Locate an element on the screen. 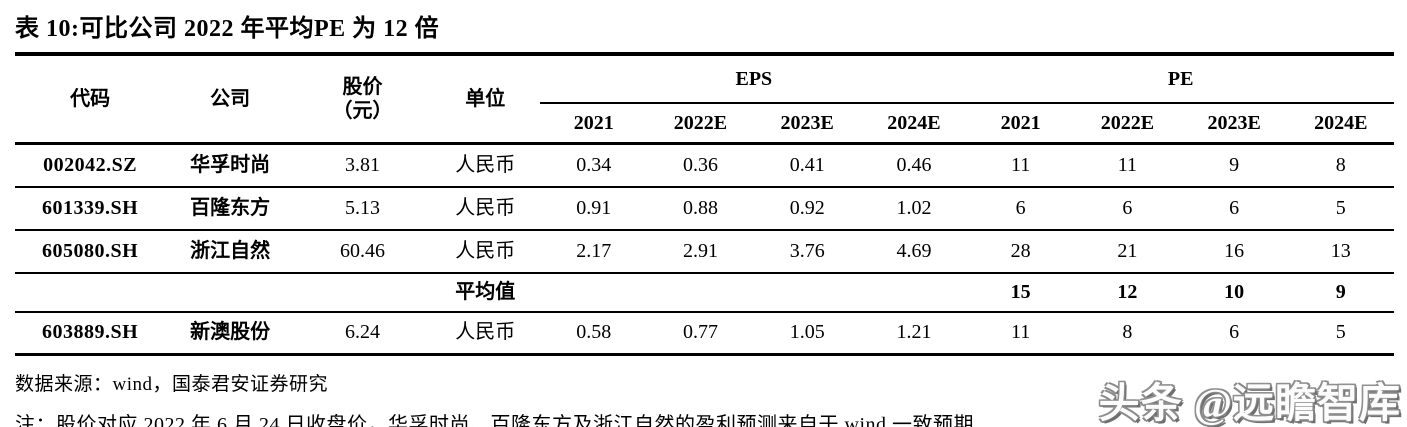 This screenshot has height=427, width=1407. col-header-eps-2021: 2021 is located at coordinates (593, 122).